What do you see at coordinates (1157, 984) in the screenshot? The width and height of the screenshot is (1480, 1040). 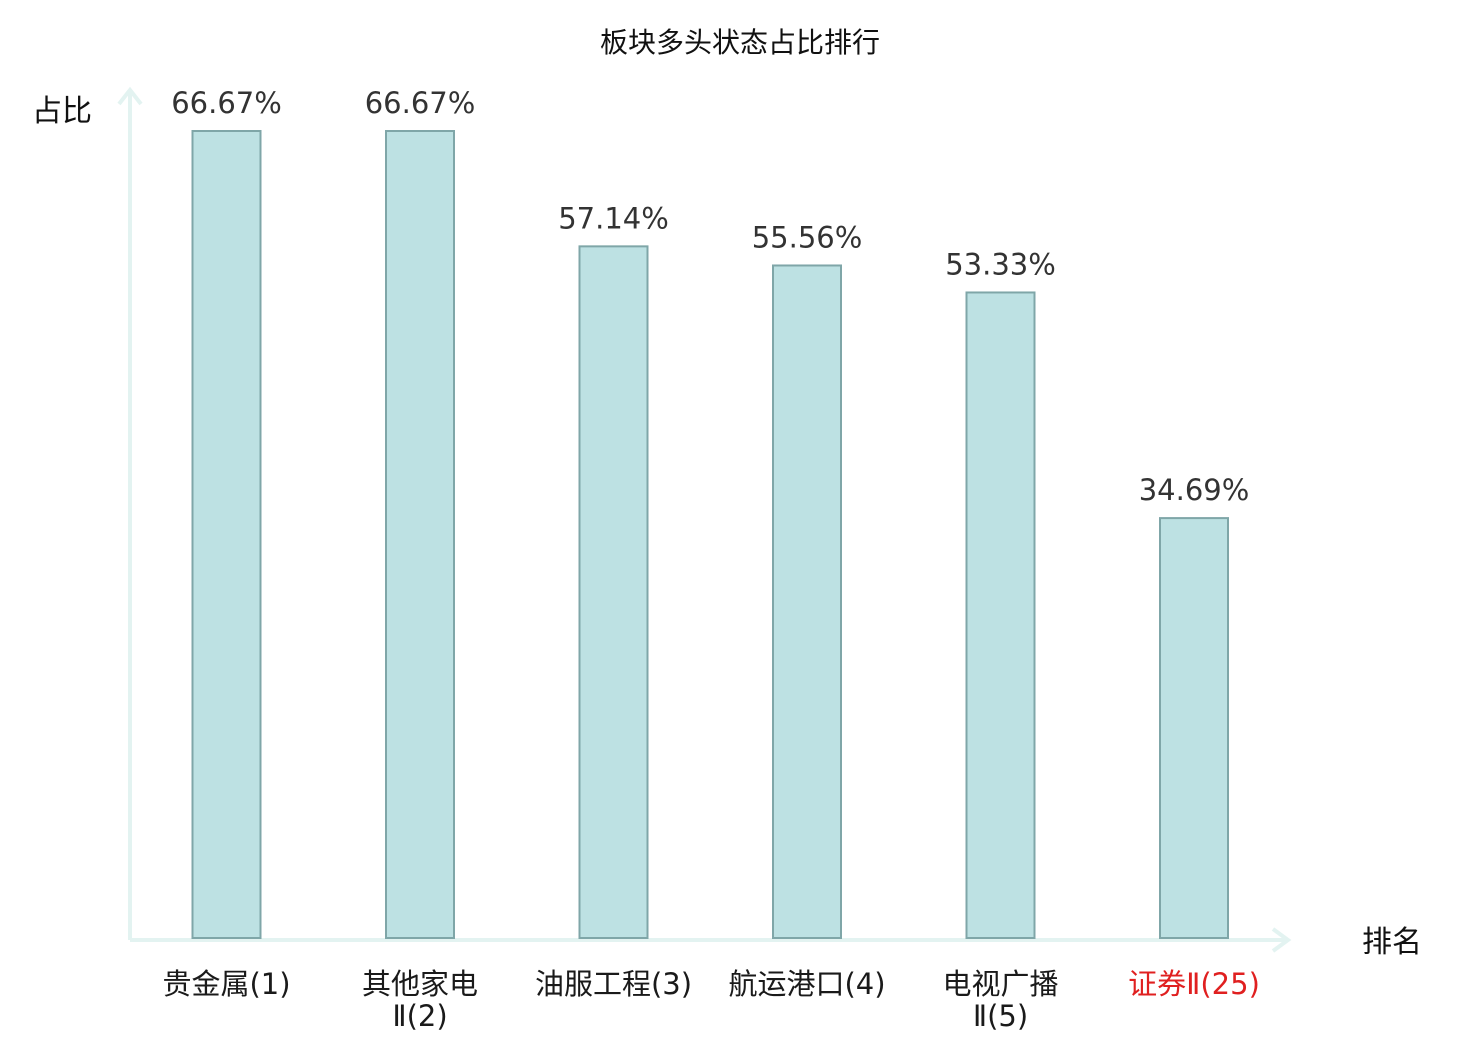 I see `x-tick-name-6: 证券` at bounding box center [1157, 984].